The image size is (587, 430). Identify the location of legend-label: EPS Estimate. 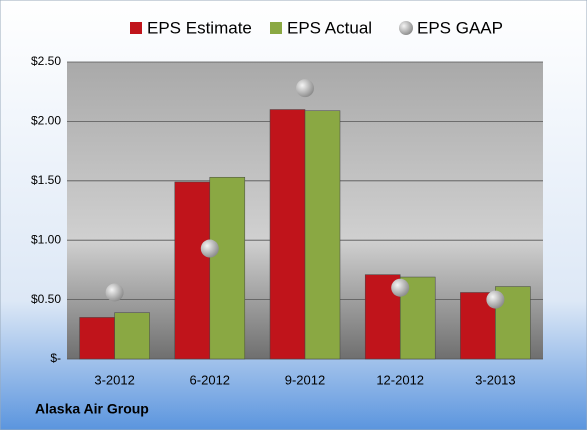
(199, 27).